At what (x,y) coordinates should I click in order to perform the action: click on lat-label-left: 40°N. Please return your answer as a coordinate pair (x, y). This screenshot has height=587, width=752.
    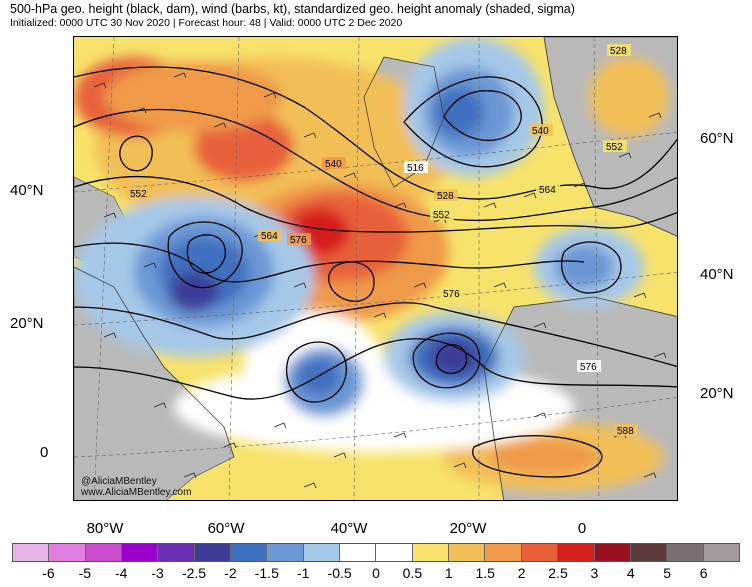
    Looking at the image, I should click on (27, 190).